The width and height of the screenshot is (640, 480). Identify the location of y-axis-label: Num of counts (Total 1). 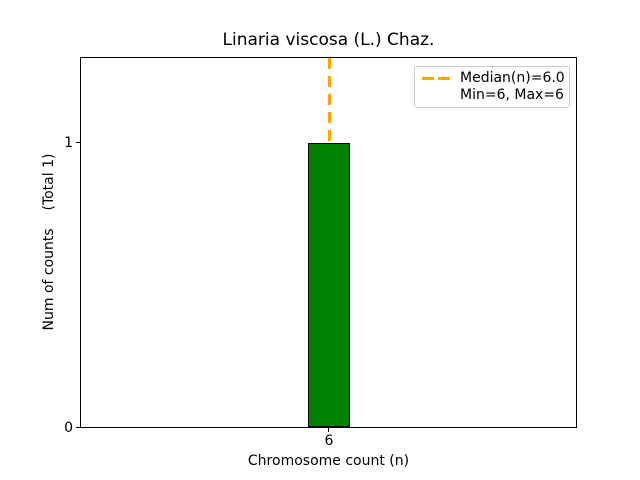
(49, 242).